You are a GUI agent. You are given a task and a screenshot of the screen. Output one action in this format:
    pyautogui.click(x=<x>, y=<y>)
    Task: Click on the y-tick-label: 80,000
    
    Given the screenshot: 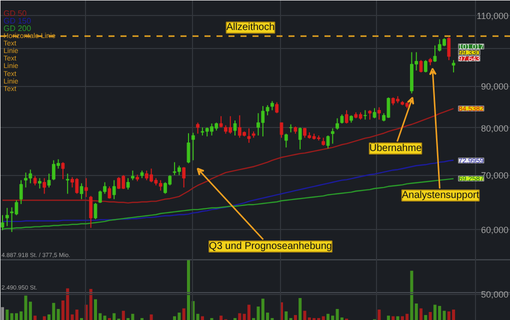 What is the action you would take?
    pyautogui.click(x=494, y=128)
    